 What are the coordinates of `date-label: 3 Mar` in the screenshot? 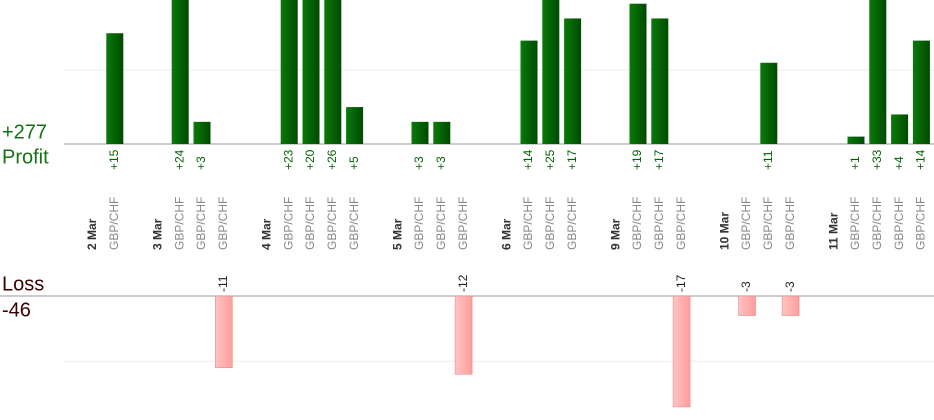 It's located at (158, 234).